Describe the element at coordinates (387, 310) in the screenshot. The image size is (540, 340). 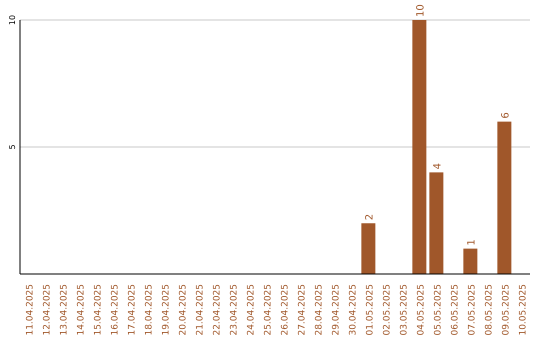
I see `x-tick-label: 02.05.2025` at that location.